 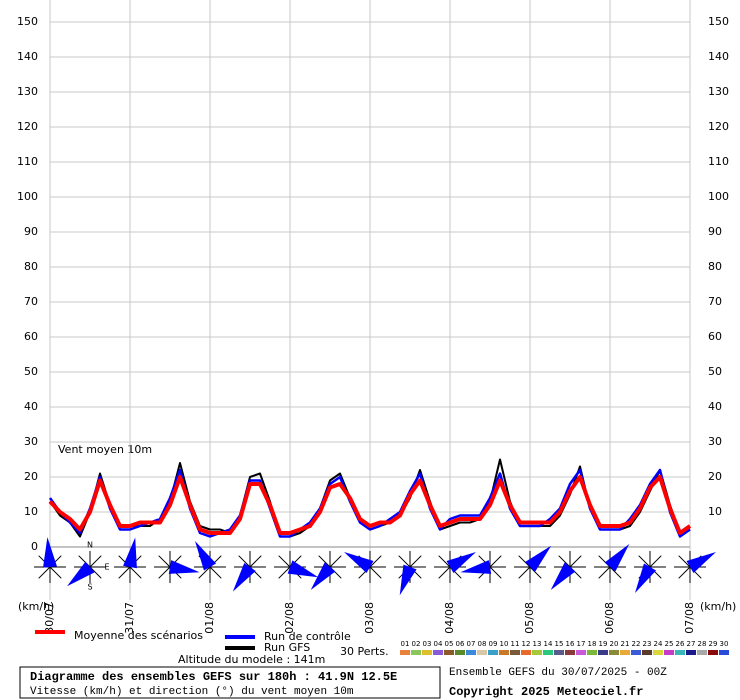 What do you see at coordinates (27, 91) in the screenshot?
I see `y-tick-label: 130` at bounding box center [27, 91].